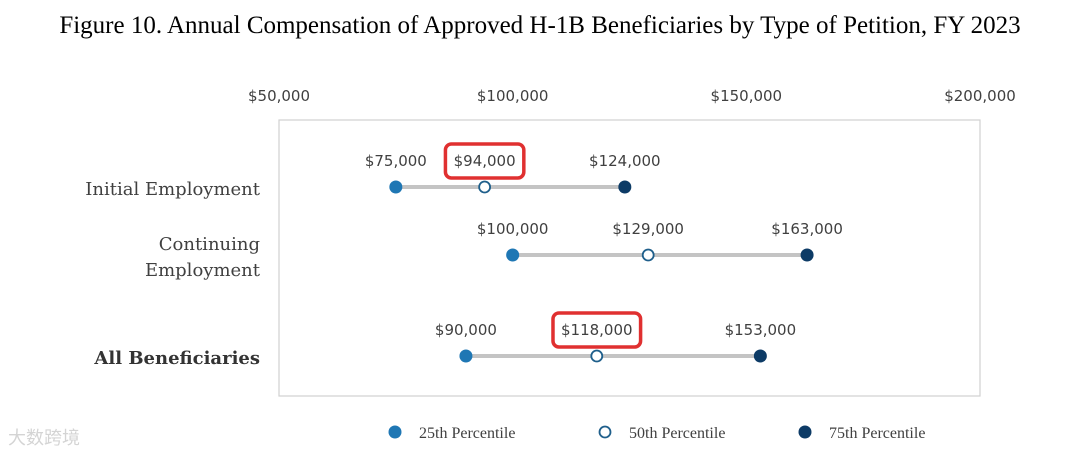  What do you see at coordinates (760, 356) in the screenshot?
I see `point-75th-percentile-all-beneficiaries` at bounding box center [760, 356].